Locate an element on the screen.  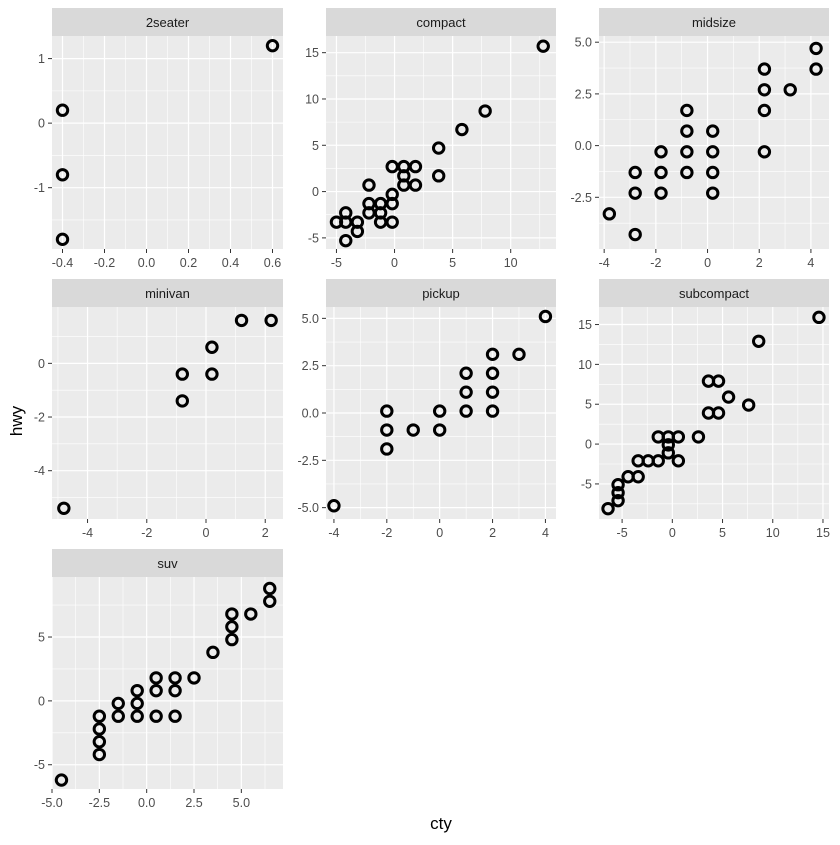
x-tick-label: 2 is located at coordinates (265, 533).